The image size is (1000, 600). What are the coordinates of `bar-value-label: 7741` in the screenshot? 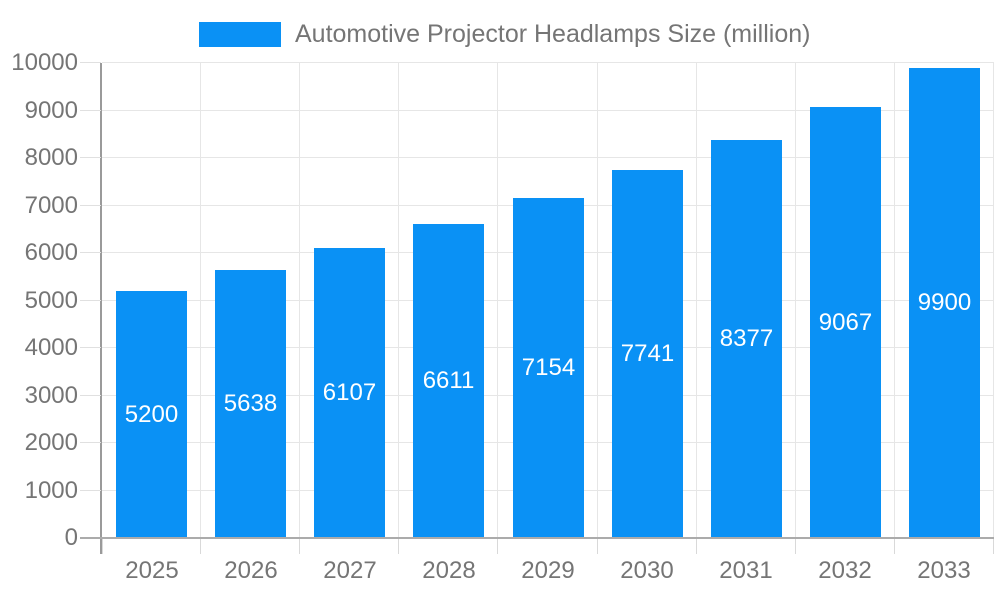 It's located at (647, 353).